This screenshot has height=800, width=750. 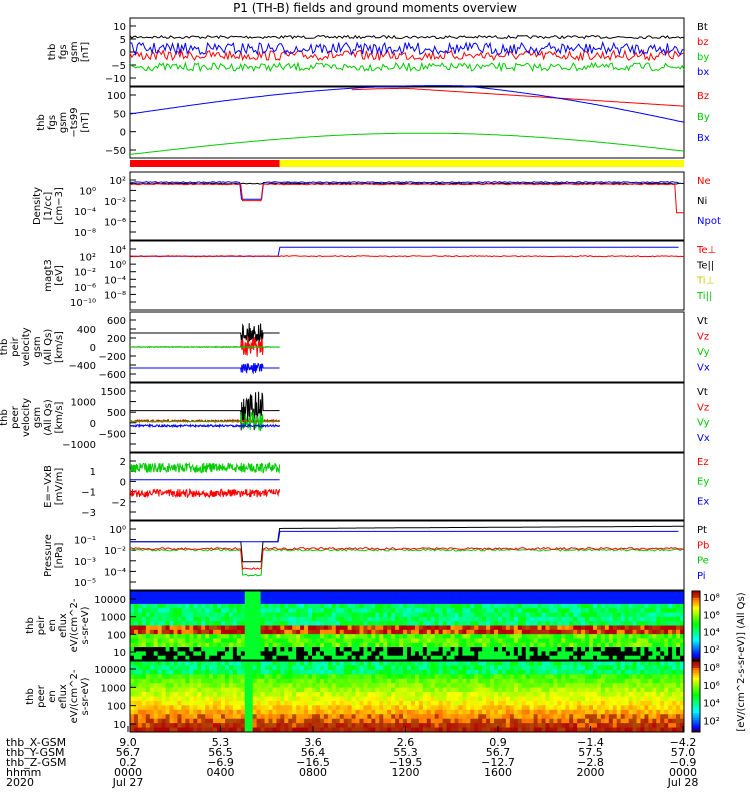 What do you see at coordinates (59, 206) in the screenshot?
I see `y-axis-label-line: [cm−3]` at bounding box center [59, 206].